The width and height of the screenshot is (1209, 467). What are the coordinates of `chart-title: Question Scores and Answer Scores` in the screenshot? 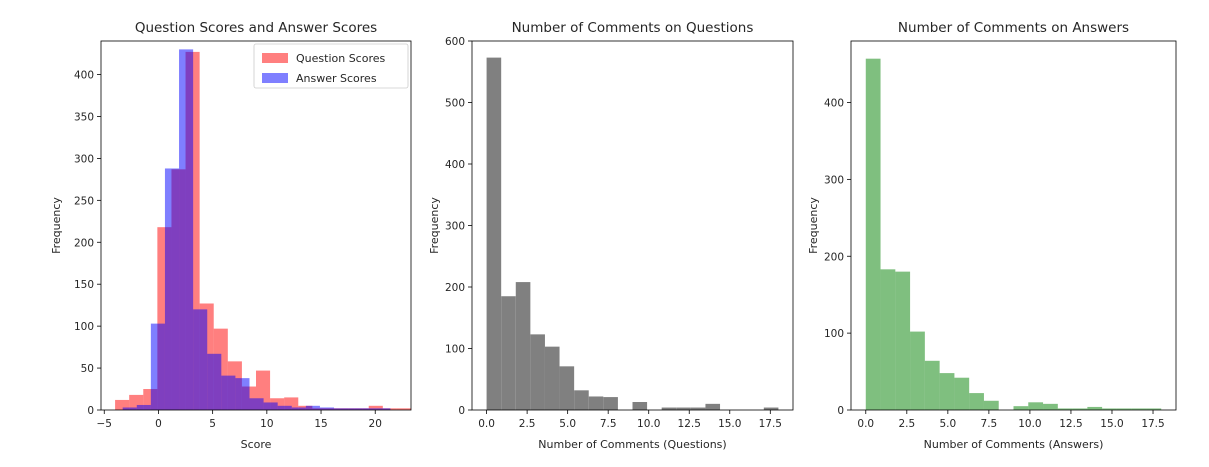 It's located at (256, 28).